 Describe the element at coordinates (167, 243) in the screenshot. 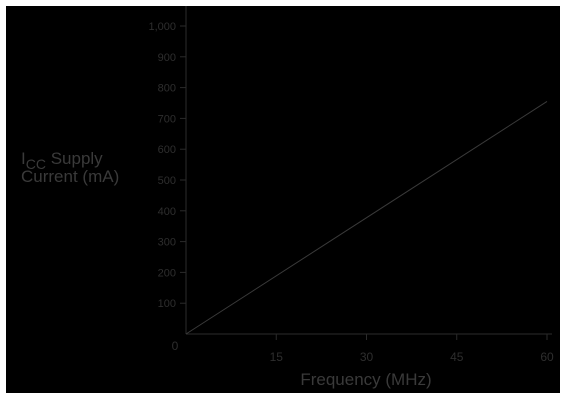

I see `y-tick-label: 300` at that location.